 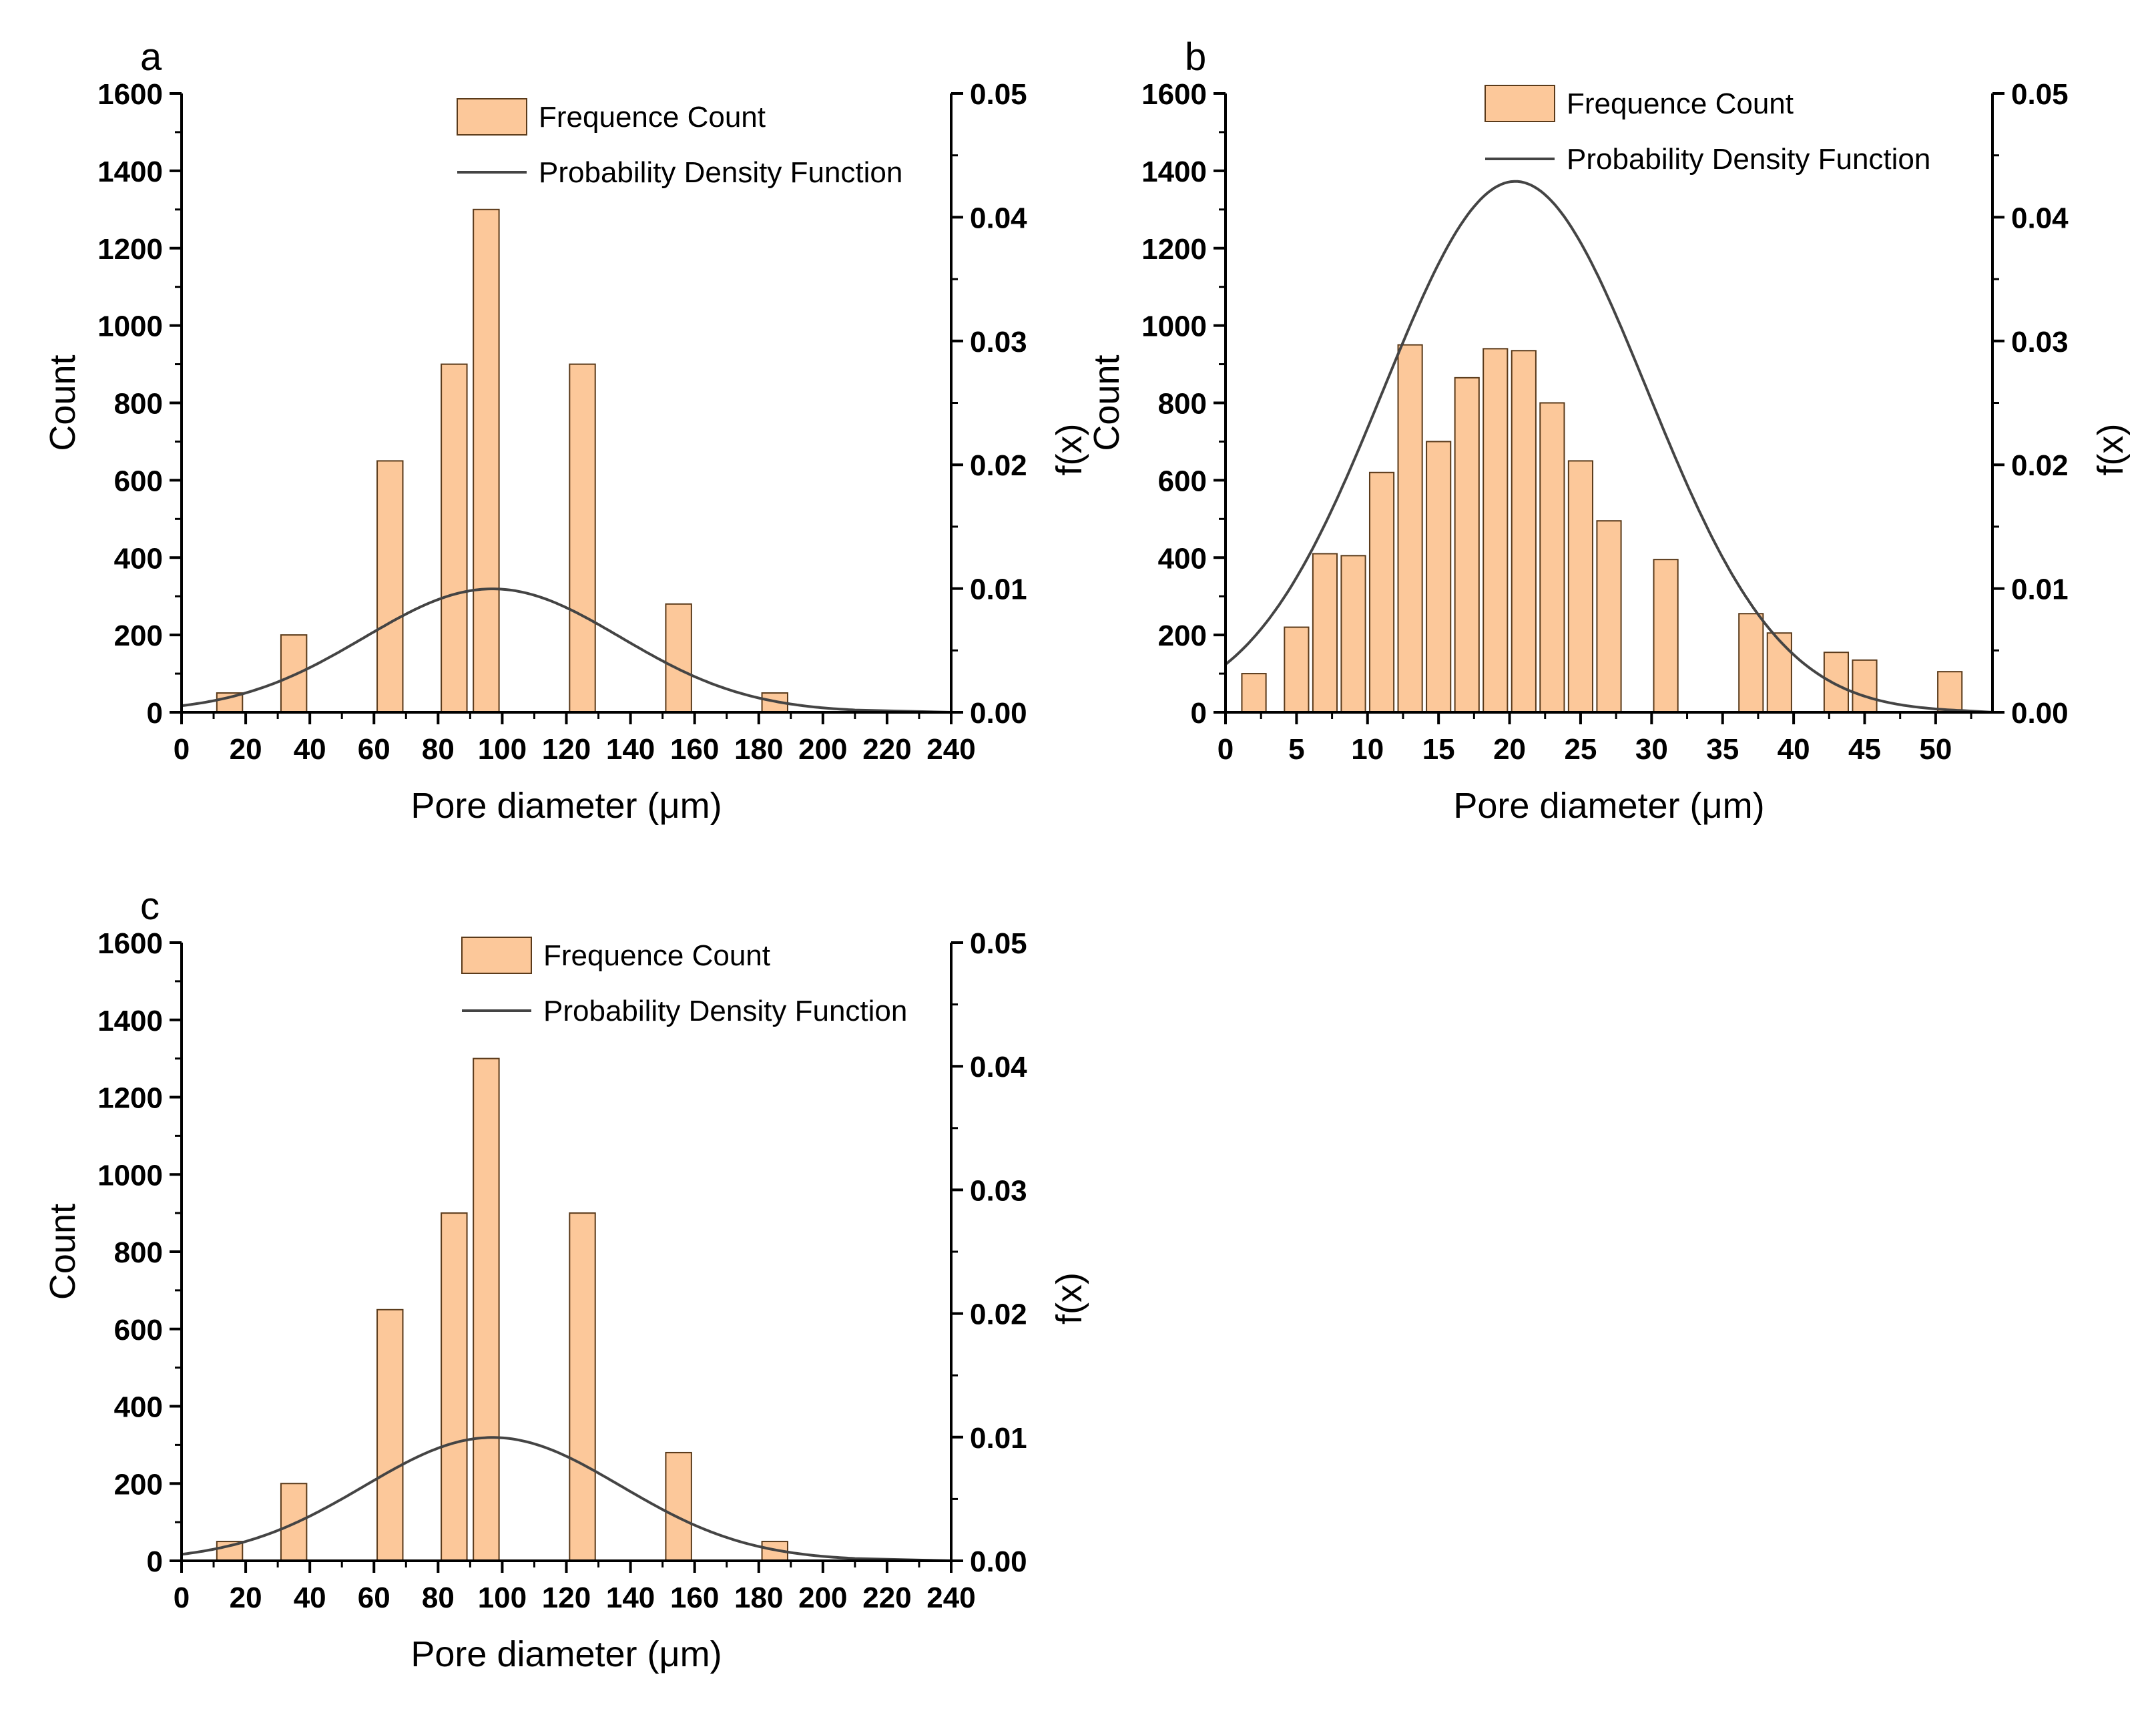 What do you see at coordinates (720, 172) in the screenshot?
I see `legend-label: Probability Density Function` at bounding box center [720, 172].